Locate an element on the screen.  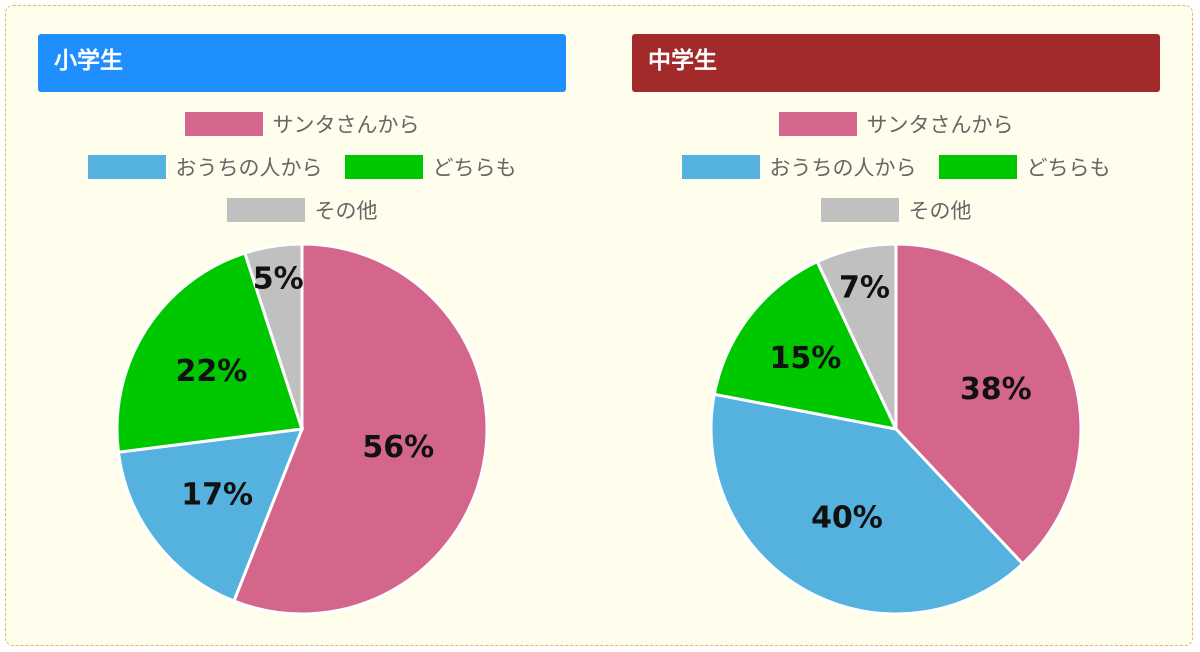
pie-label-family: 40% is located at coordinates (847, 518).